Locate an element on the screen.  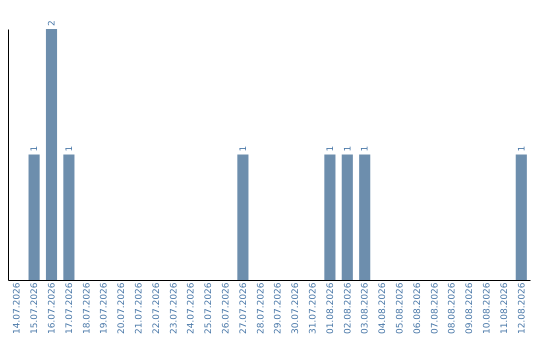
x-tick-label: 17.07.2026 is located at coordinates (69, 308).